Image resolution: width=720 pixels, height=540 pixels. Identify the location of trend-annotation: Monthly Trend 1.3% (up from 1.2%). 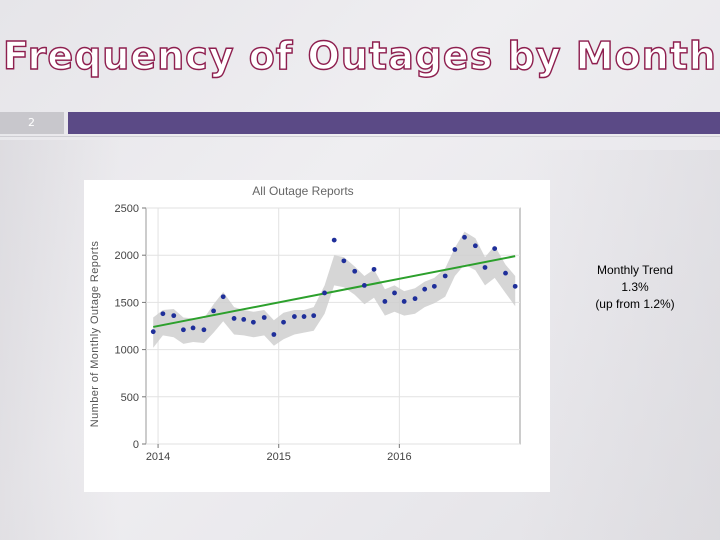
(635, 287).